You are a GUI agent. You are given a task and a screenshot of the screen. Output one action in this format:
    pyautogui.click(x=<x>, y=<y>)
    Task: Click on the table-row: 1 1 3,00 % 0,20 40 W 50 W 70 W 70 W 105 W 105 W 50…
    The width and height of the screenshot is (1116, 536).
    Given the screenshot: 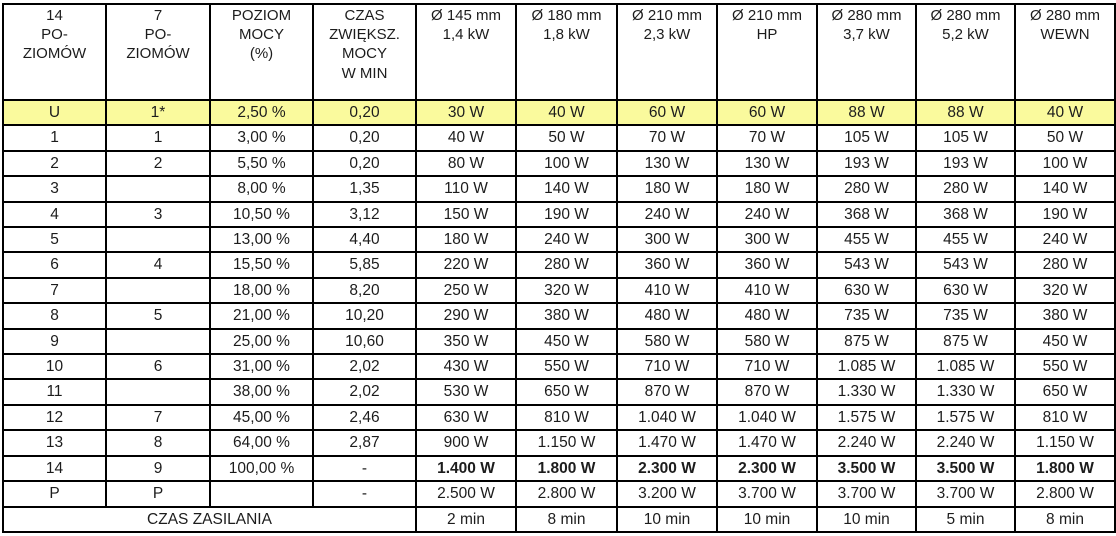 What is the action you would take?
    pyautogui.click(x=559, y=138)
    